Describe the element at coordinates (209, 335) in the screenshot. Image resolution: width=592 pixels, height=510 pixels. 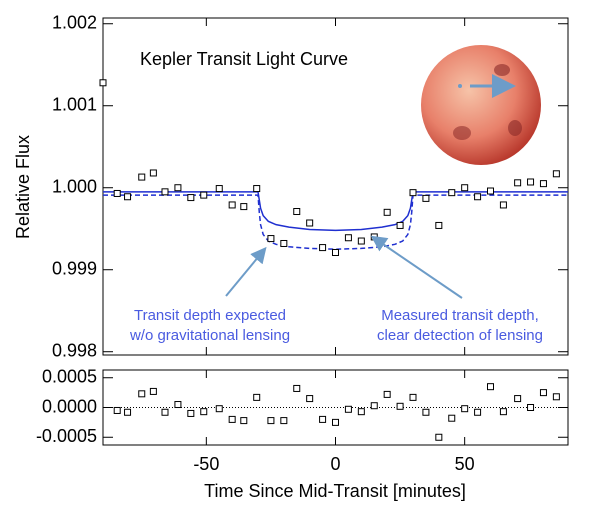
I see `annotation: w/o gravitational lensing` at that location.